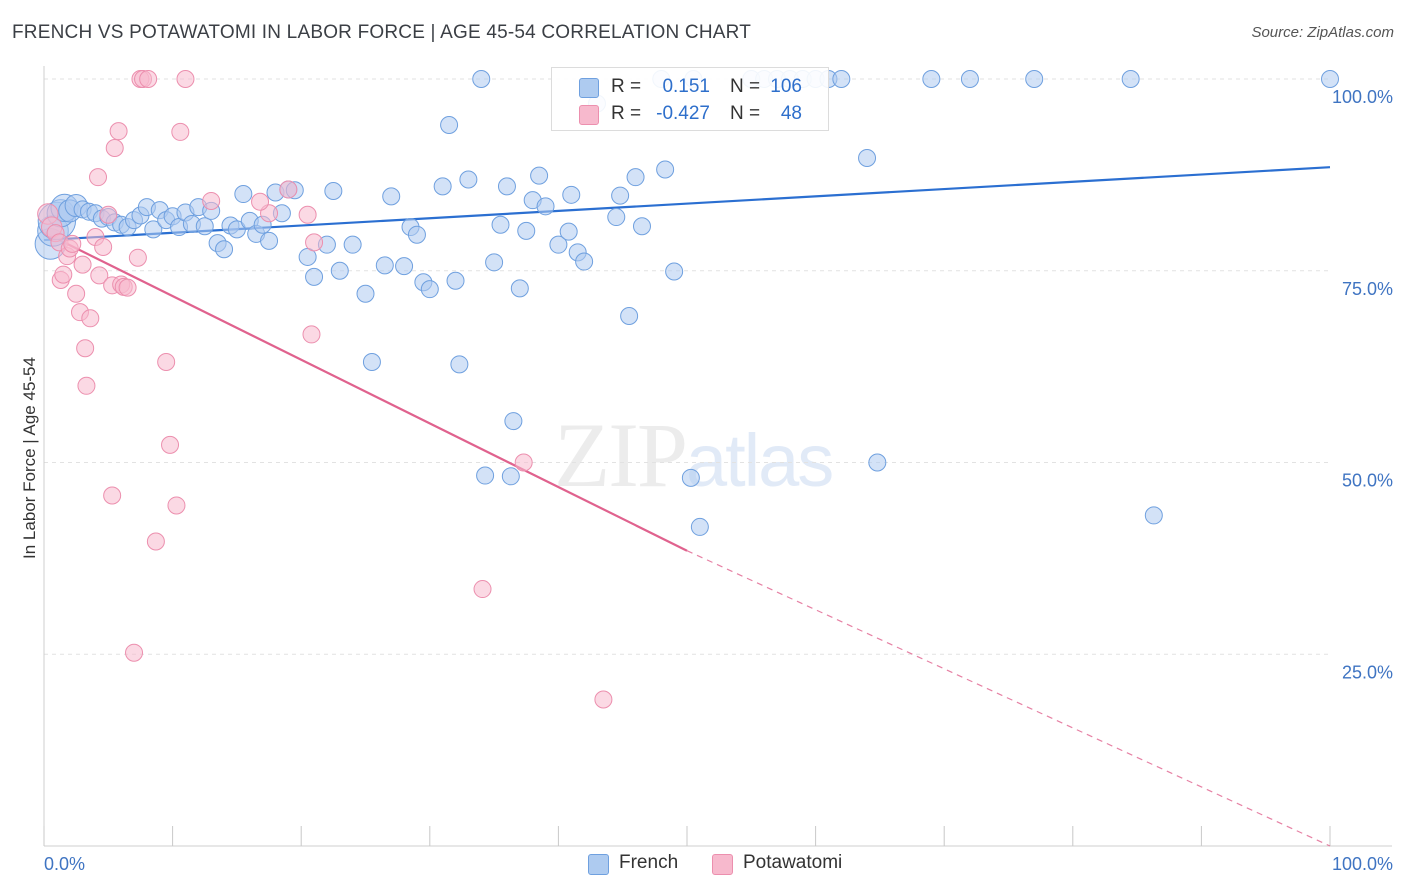 The height and width of the screenshot is (892, 1406). What do you see at coordinates (793, 862) in the screenshot?
I see `legend-potawatomi-label: Potawatomi` at bounding box center [793, 862].